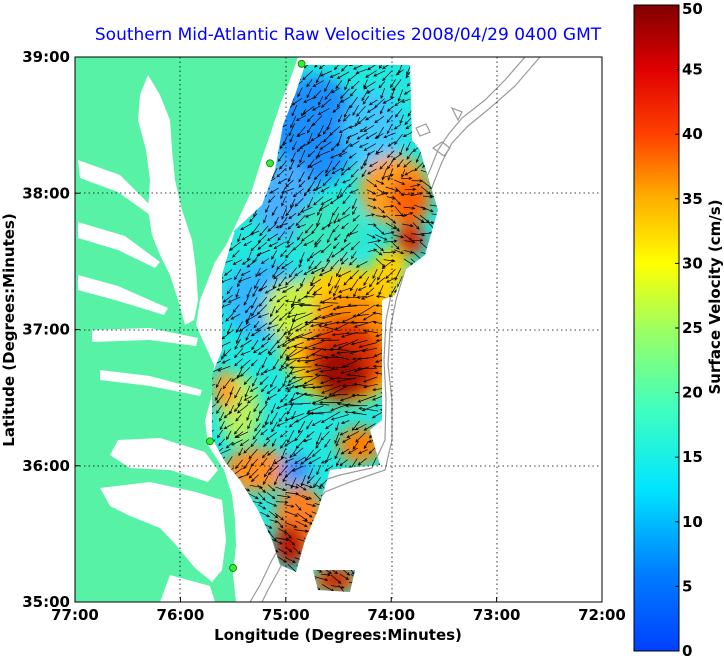  Describe the element at coordinates (687, 650) in the screenshot. I see `colorbar-tick-label: 0` at that location.